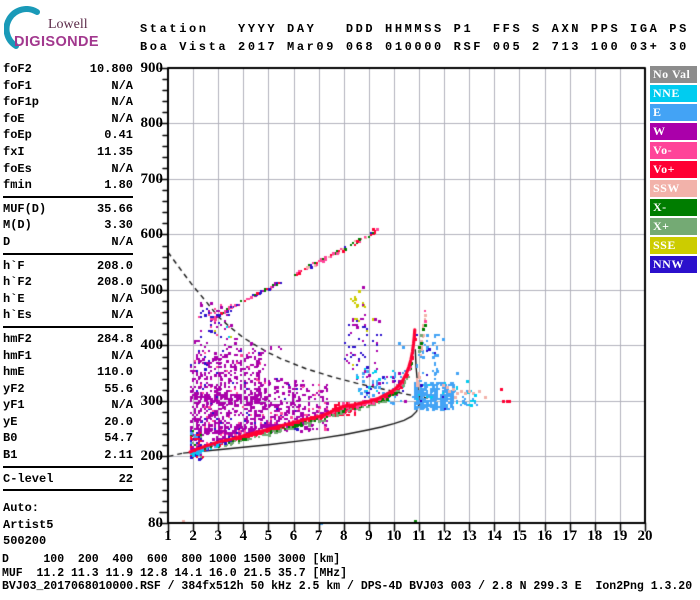 The width and height of the screenshot is (700, 600). What do you see at coordinates (673, 112) in the screenshot?
I see `legend-item-e: E` at bounding box center [673, 112].